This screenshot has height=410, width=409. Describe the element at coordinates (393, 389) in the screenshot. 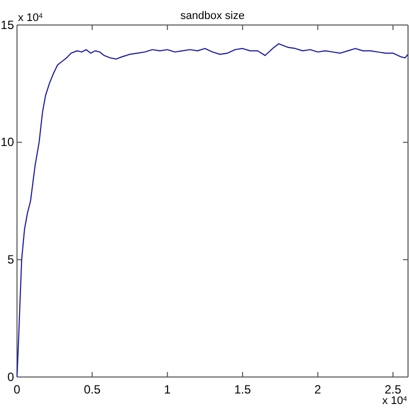

I see `x-tick-label: 2.5` at that location.